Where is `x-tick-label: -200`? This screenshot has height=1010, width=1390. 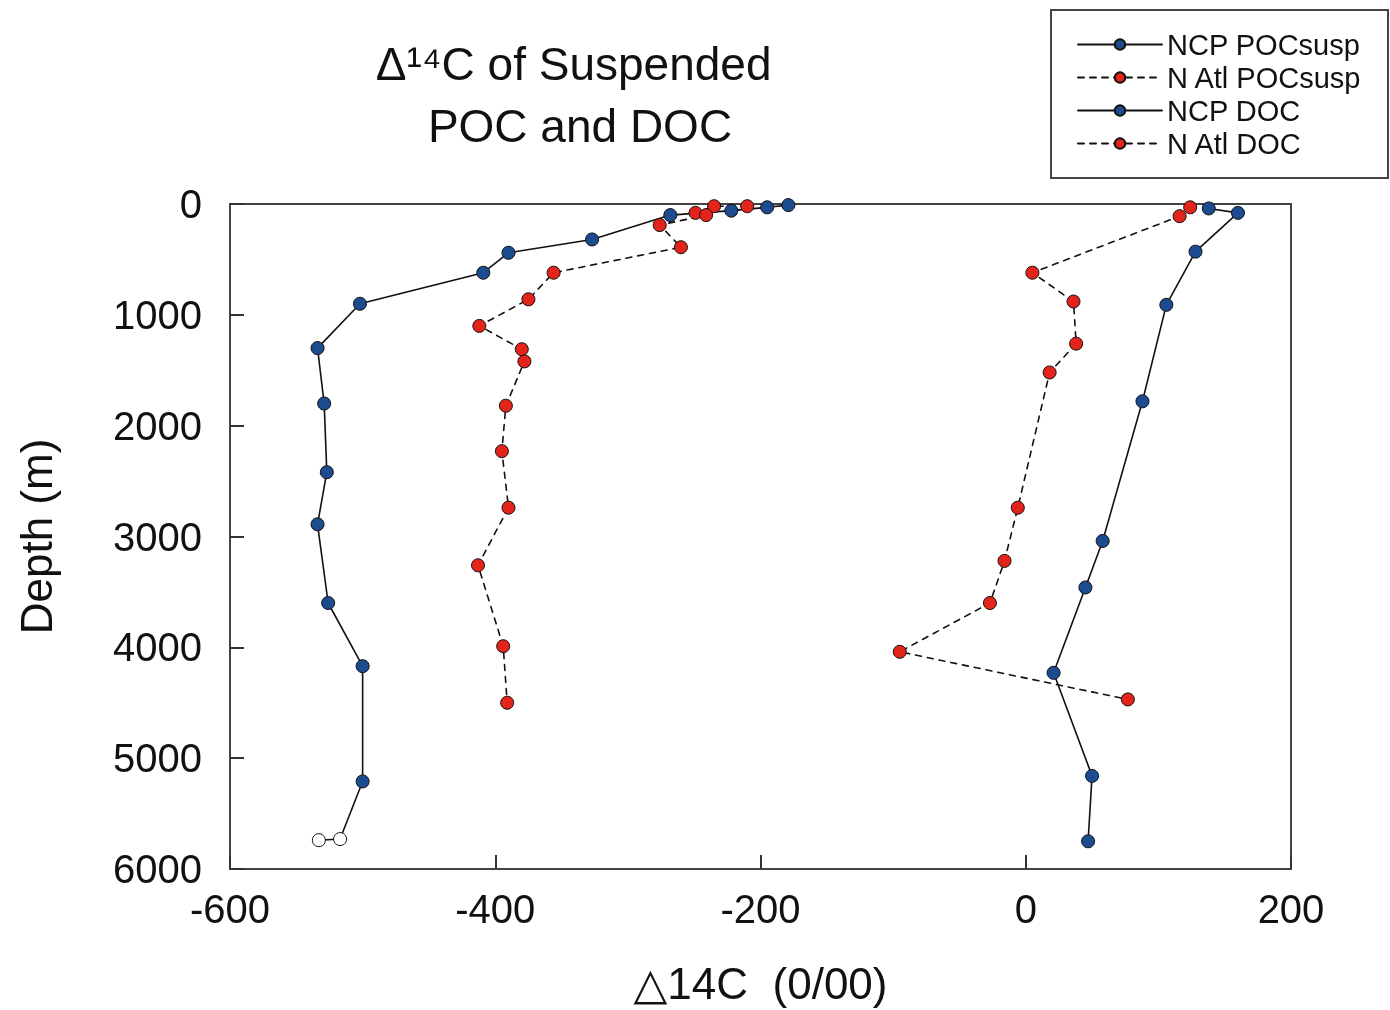
x-tick-label: -200 is located at coordinates (760, 909).